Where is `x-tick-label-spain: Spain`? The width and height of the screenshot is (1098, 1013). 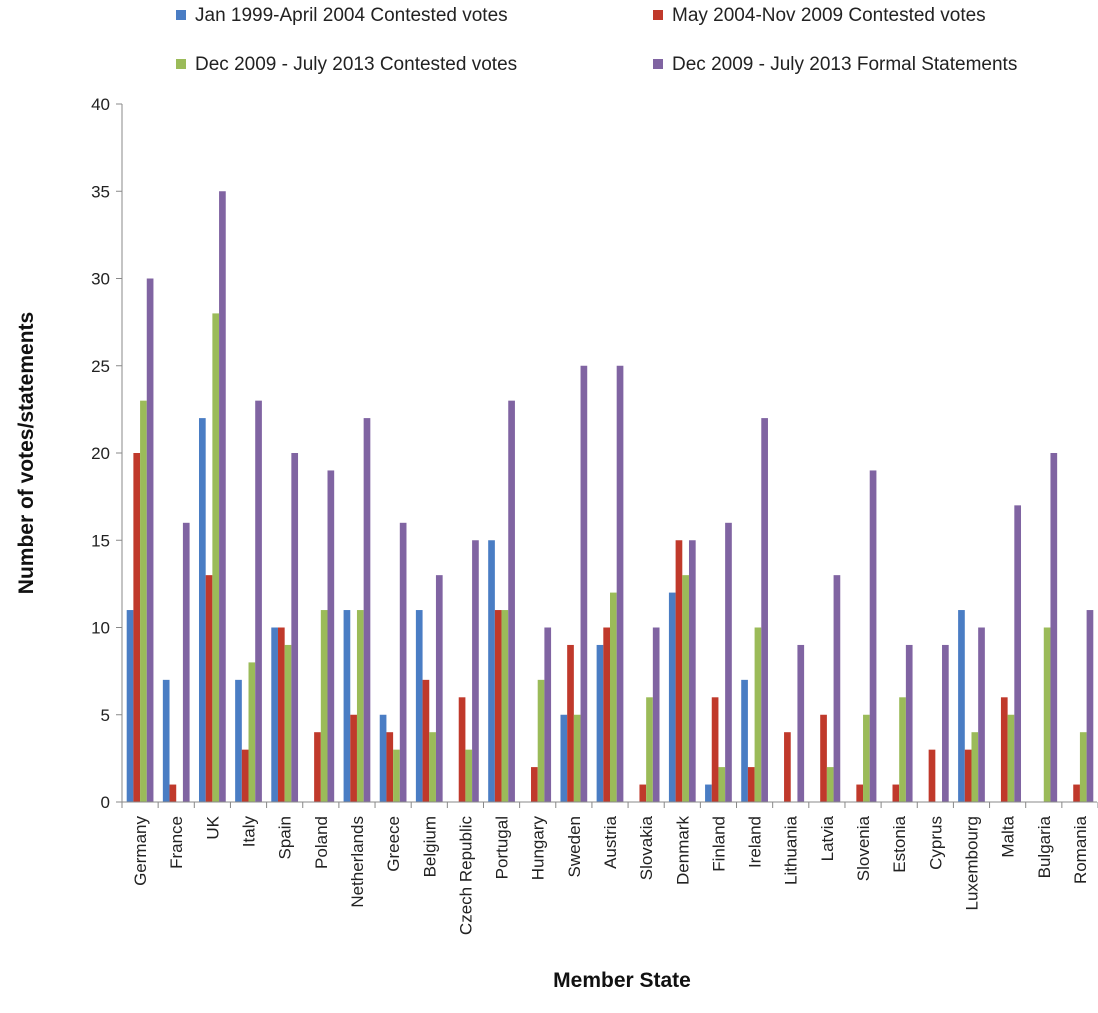 x-tick-label-spain: Spain is located at coordinates (285, 837).